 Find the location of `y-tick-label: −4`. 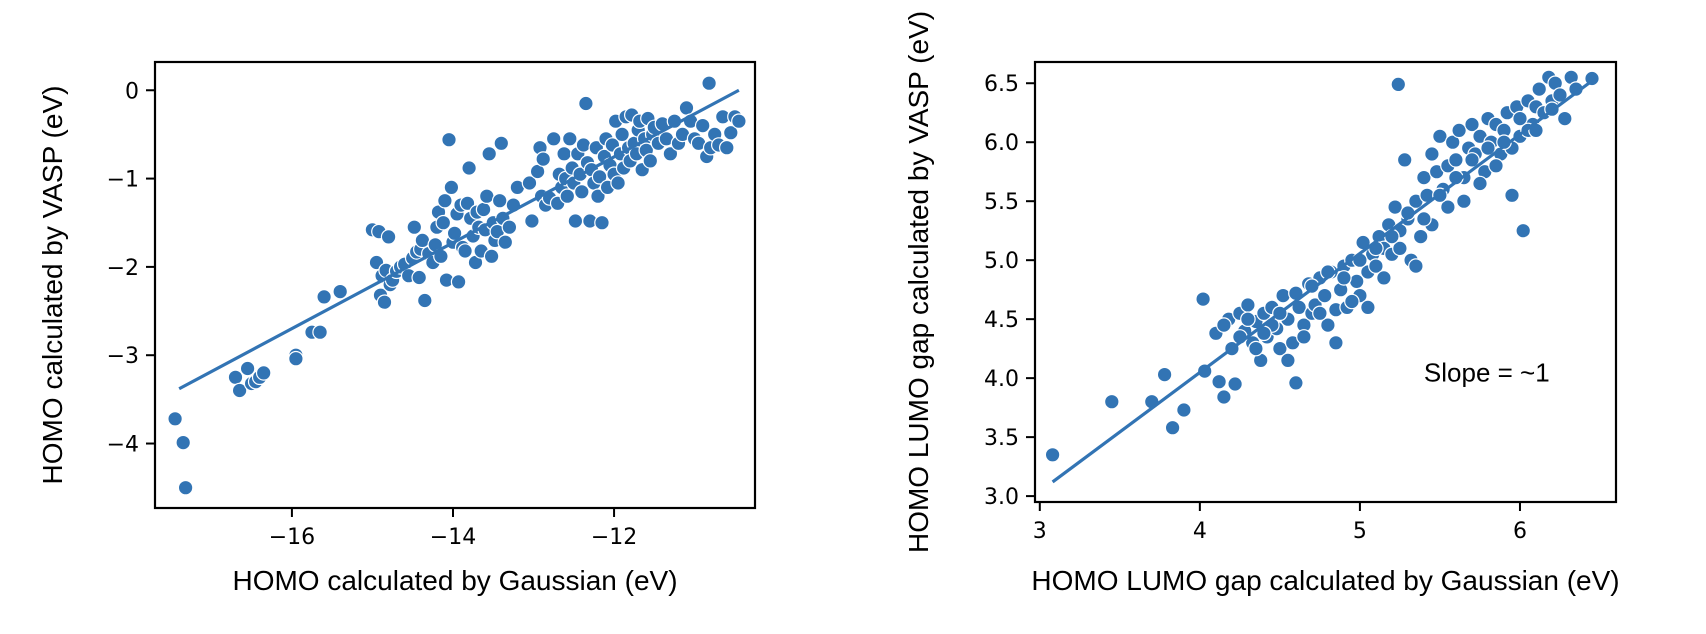

y-tick-label: −4 is located at coordinates (123, 445).